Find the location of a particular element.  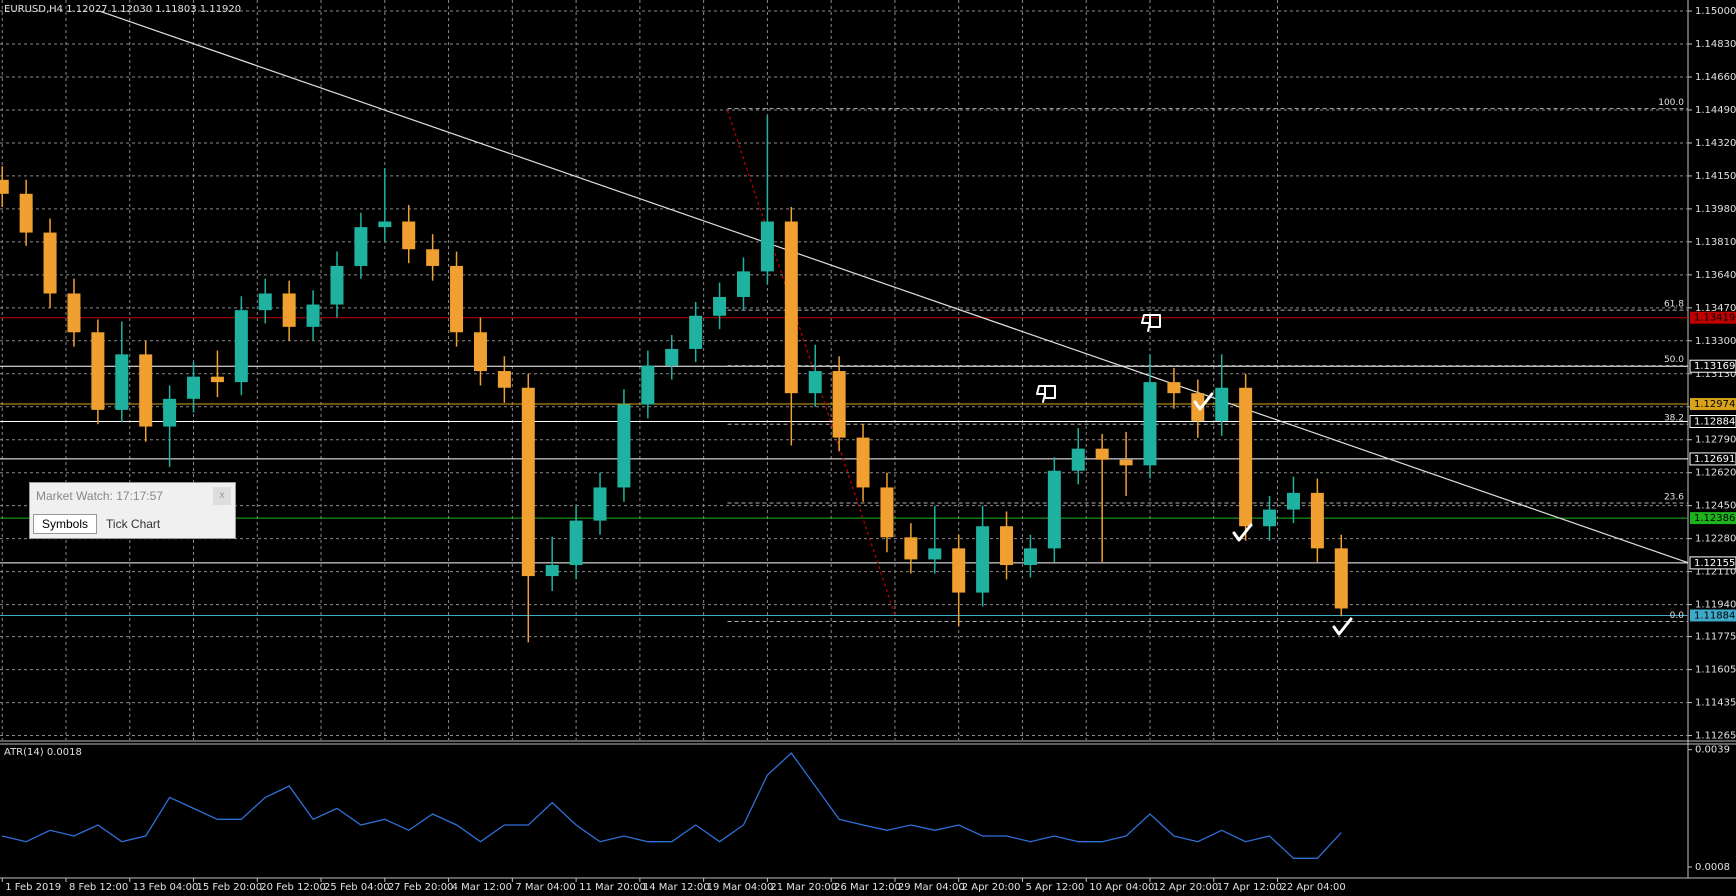

atr-line is located at coordinates (672, 805).